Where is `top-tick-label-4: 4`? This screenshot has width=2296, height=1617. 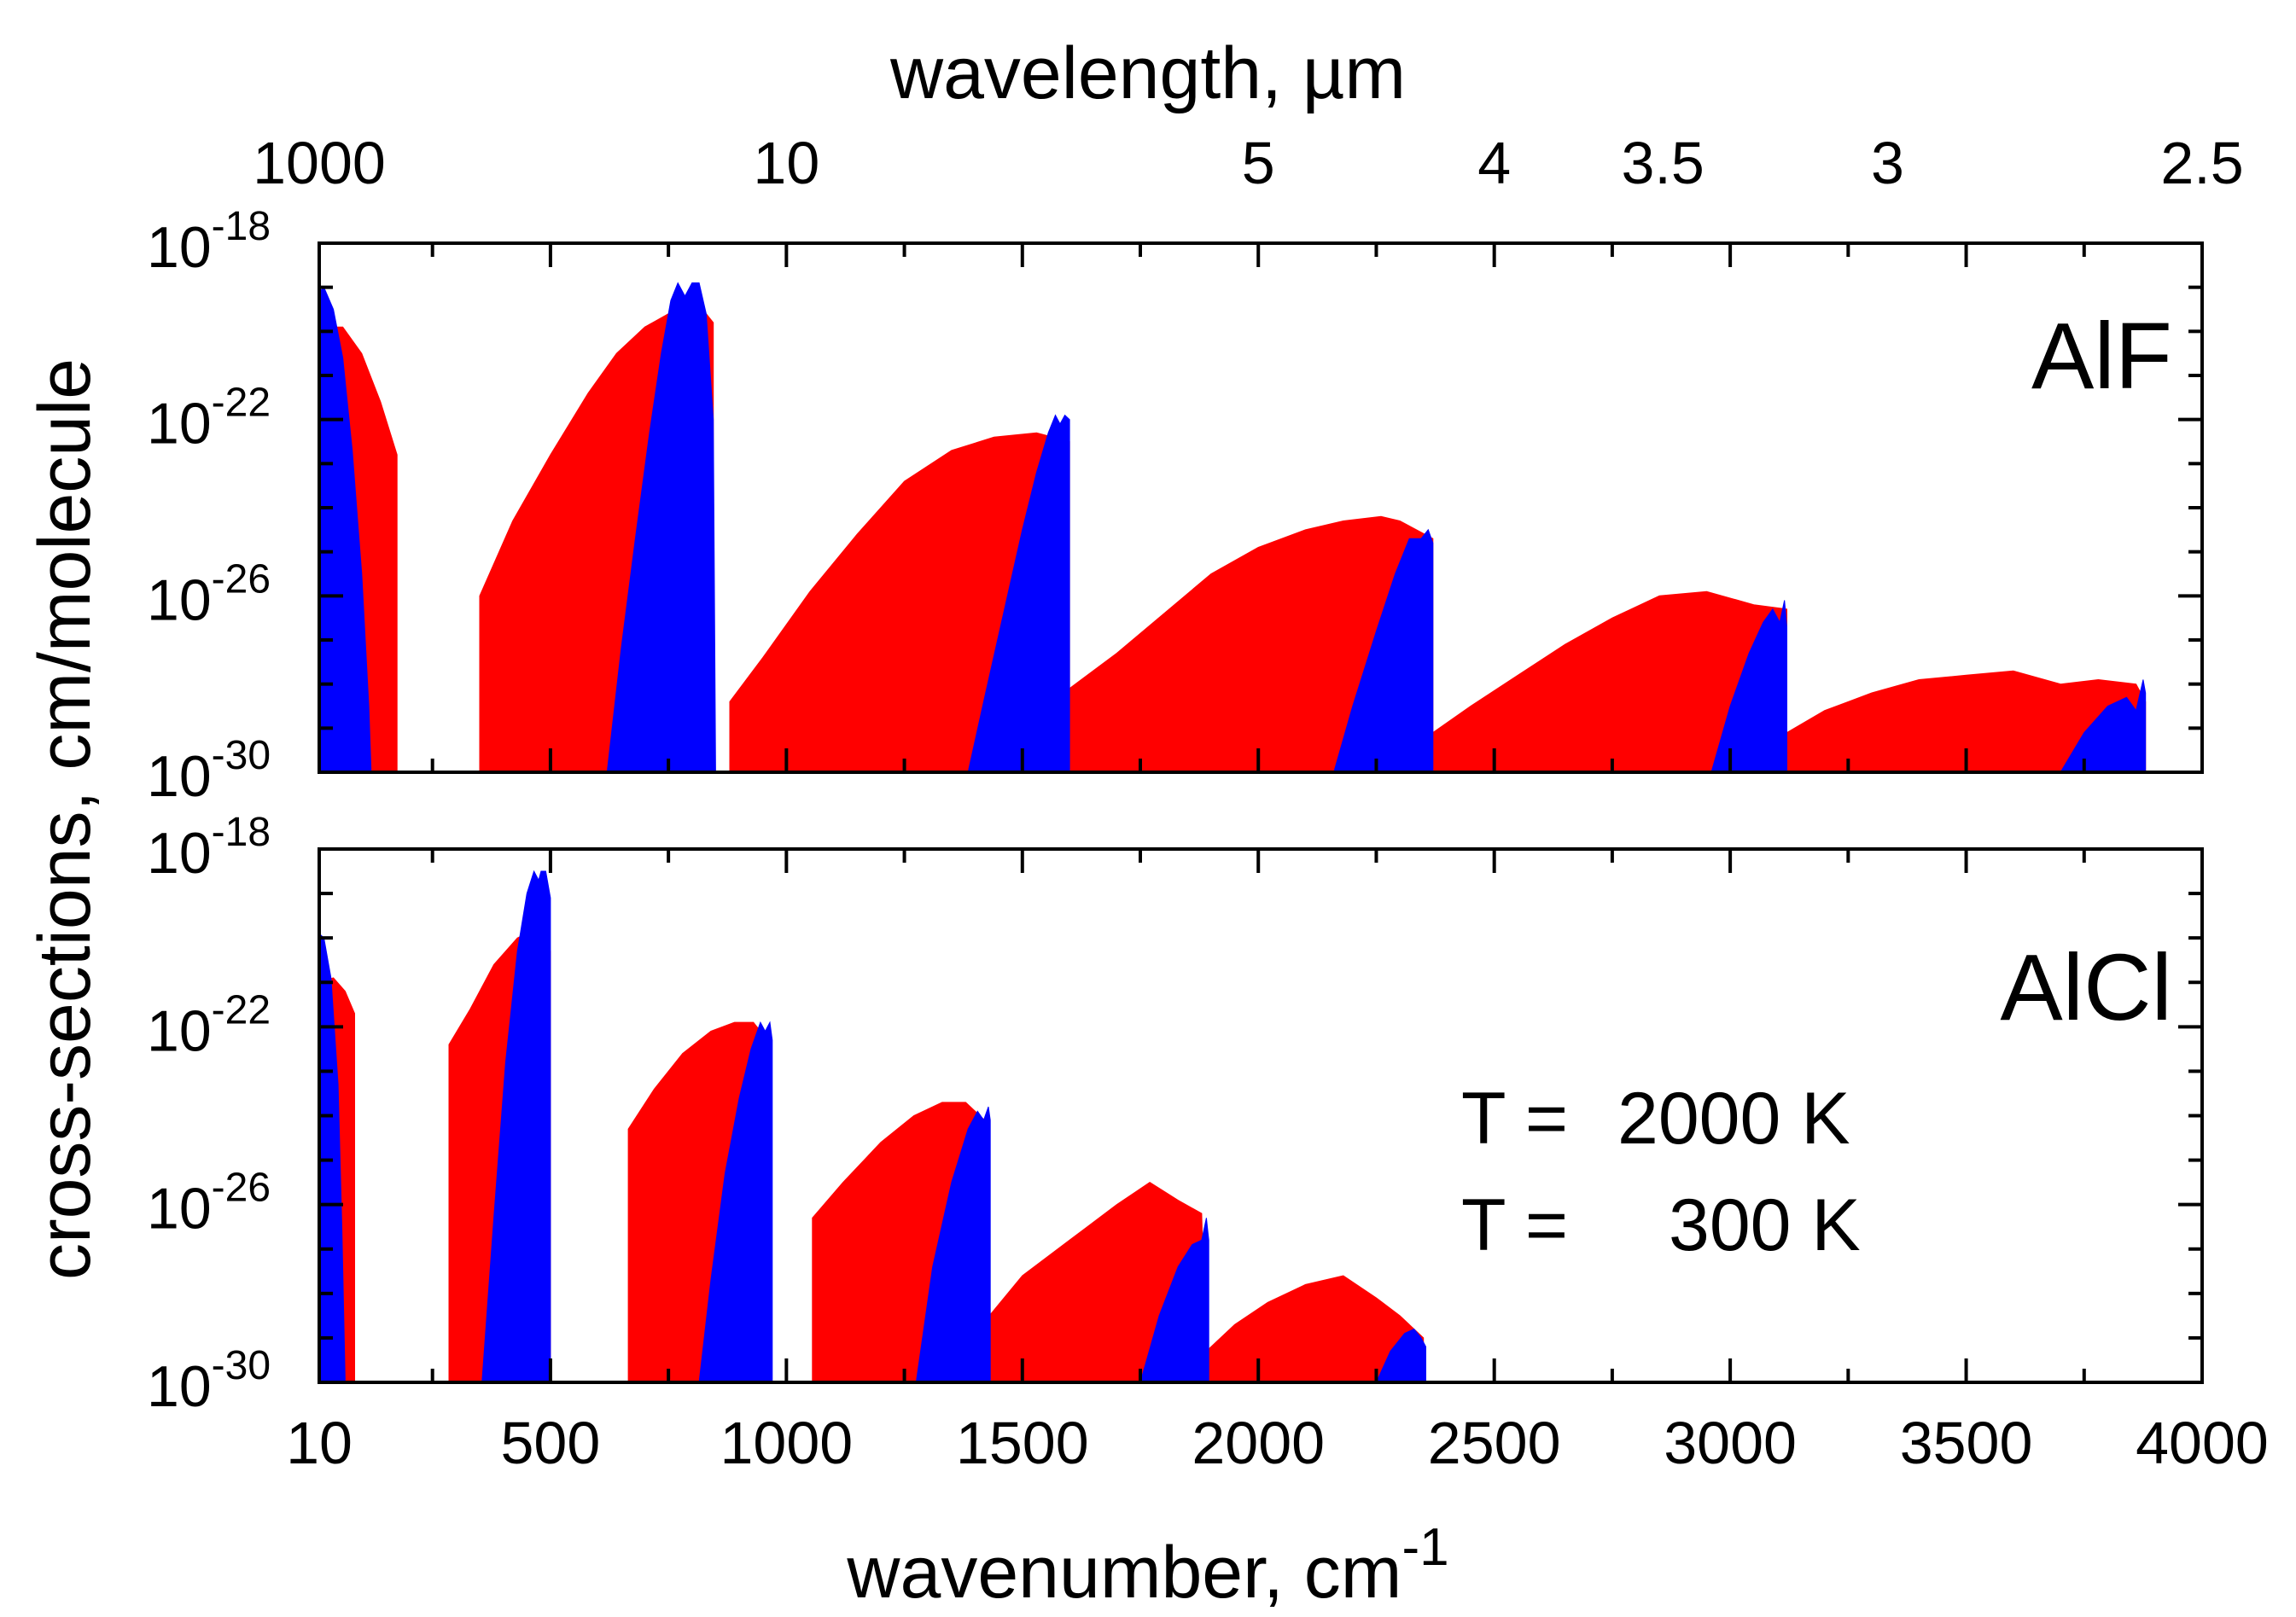 top-tick-label-4: 4 is located at coordinates (1494, 163).